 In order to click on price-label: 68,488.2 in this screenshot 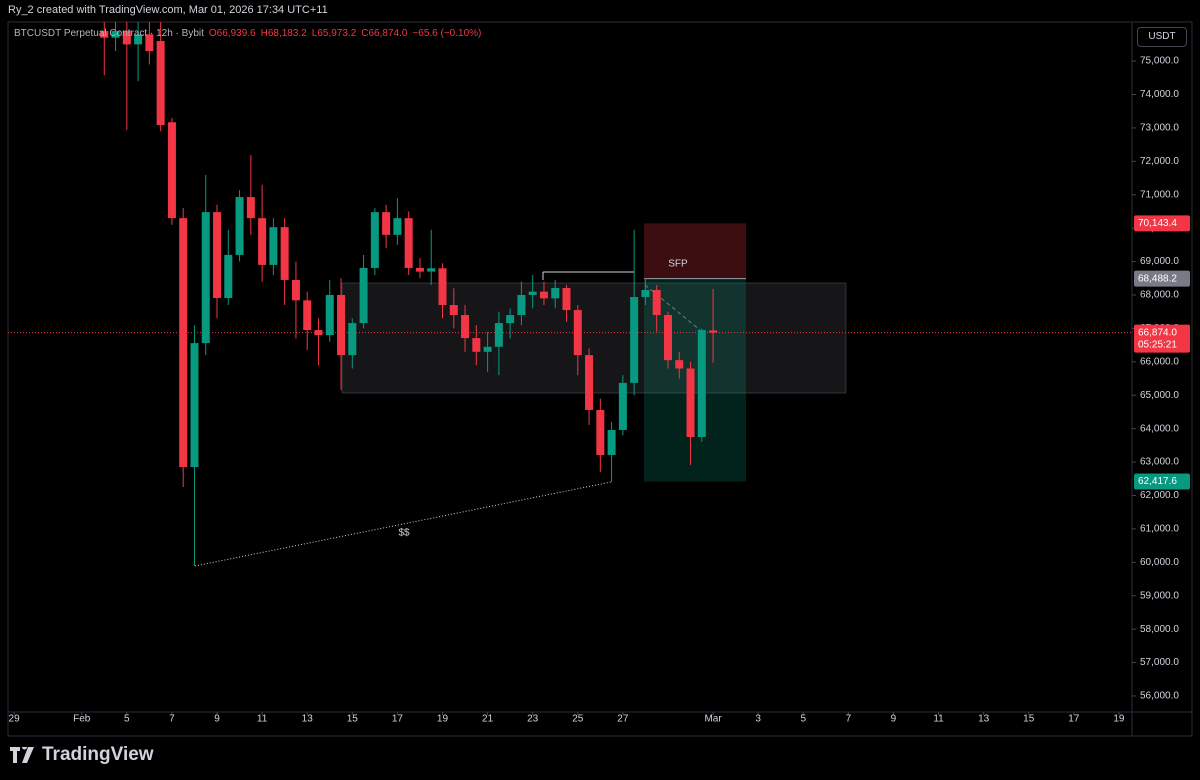, I will do `click(1157, 278)`.